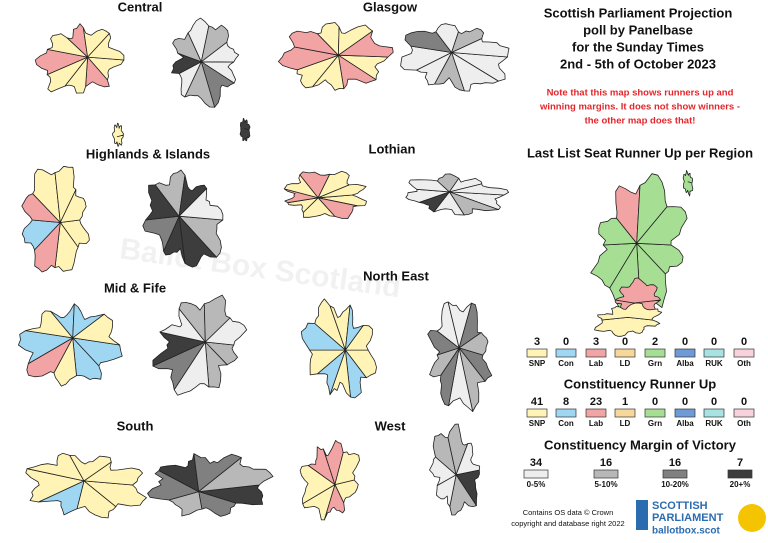 Image resolution: width=768 pixels, height=543 pixels. I want to click on region-title: Mid & Fife, so click(135, 287).